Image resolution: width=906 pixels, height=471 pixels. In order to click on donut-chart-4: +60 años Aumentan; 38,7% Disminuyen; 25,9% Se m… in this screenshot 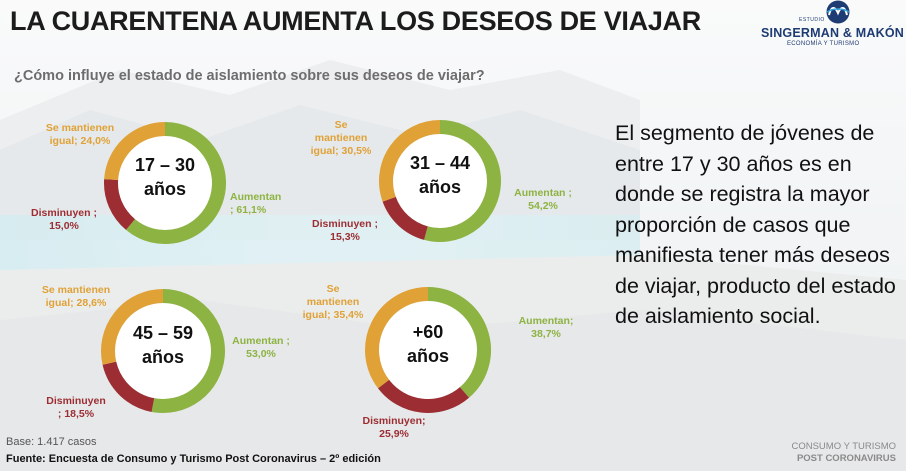, I will do `click(438, 361)`.